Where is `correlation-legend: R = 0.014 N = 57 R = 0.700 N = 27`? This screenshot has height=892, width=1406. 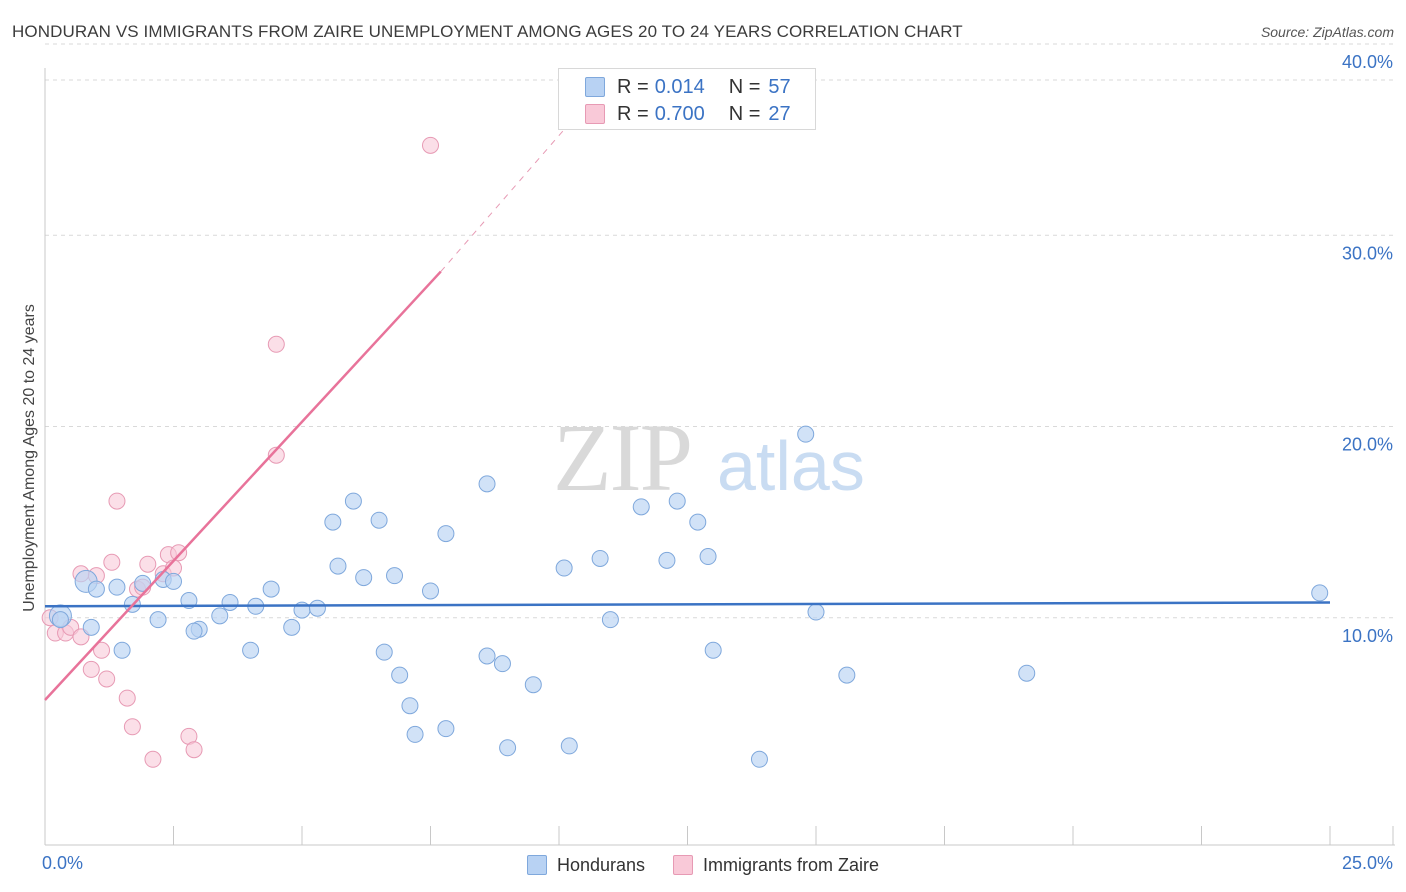
correlation-legend: R = 0.014 N = 57 R = 0.700 N = 27 is located at coordinates (687, 99).